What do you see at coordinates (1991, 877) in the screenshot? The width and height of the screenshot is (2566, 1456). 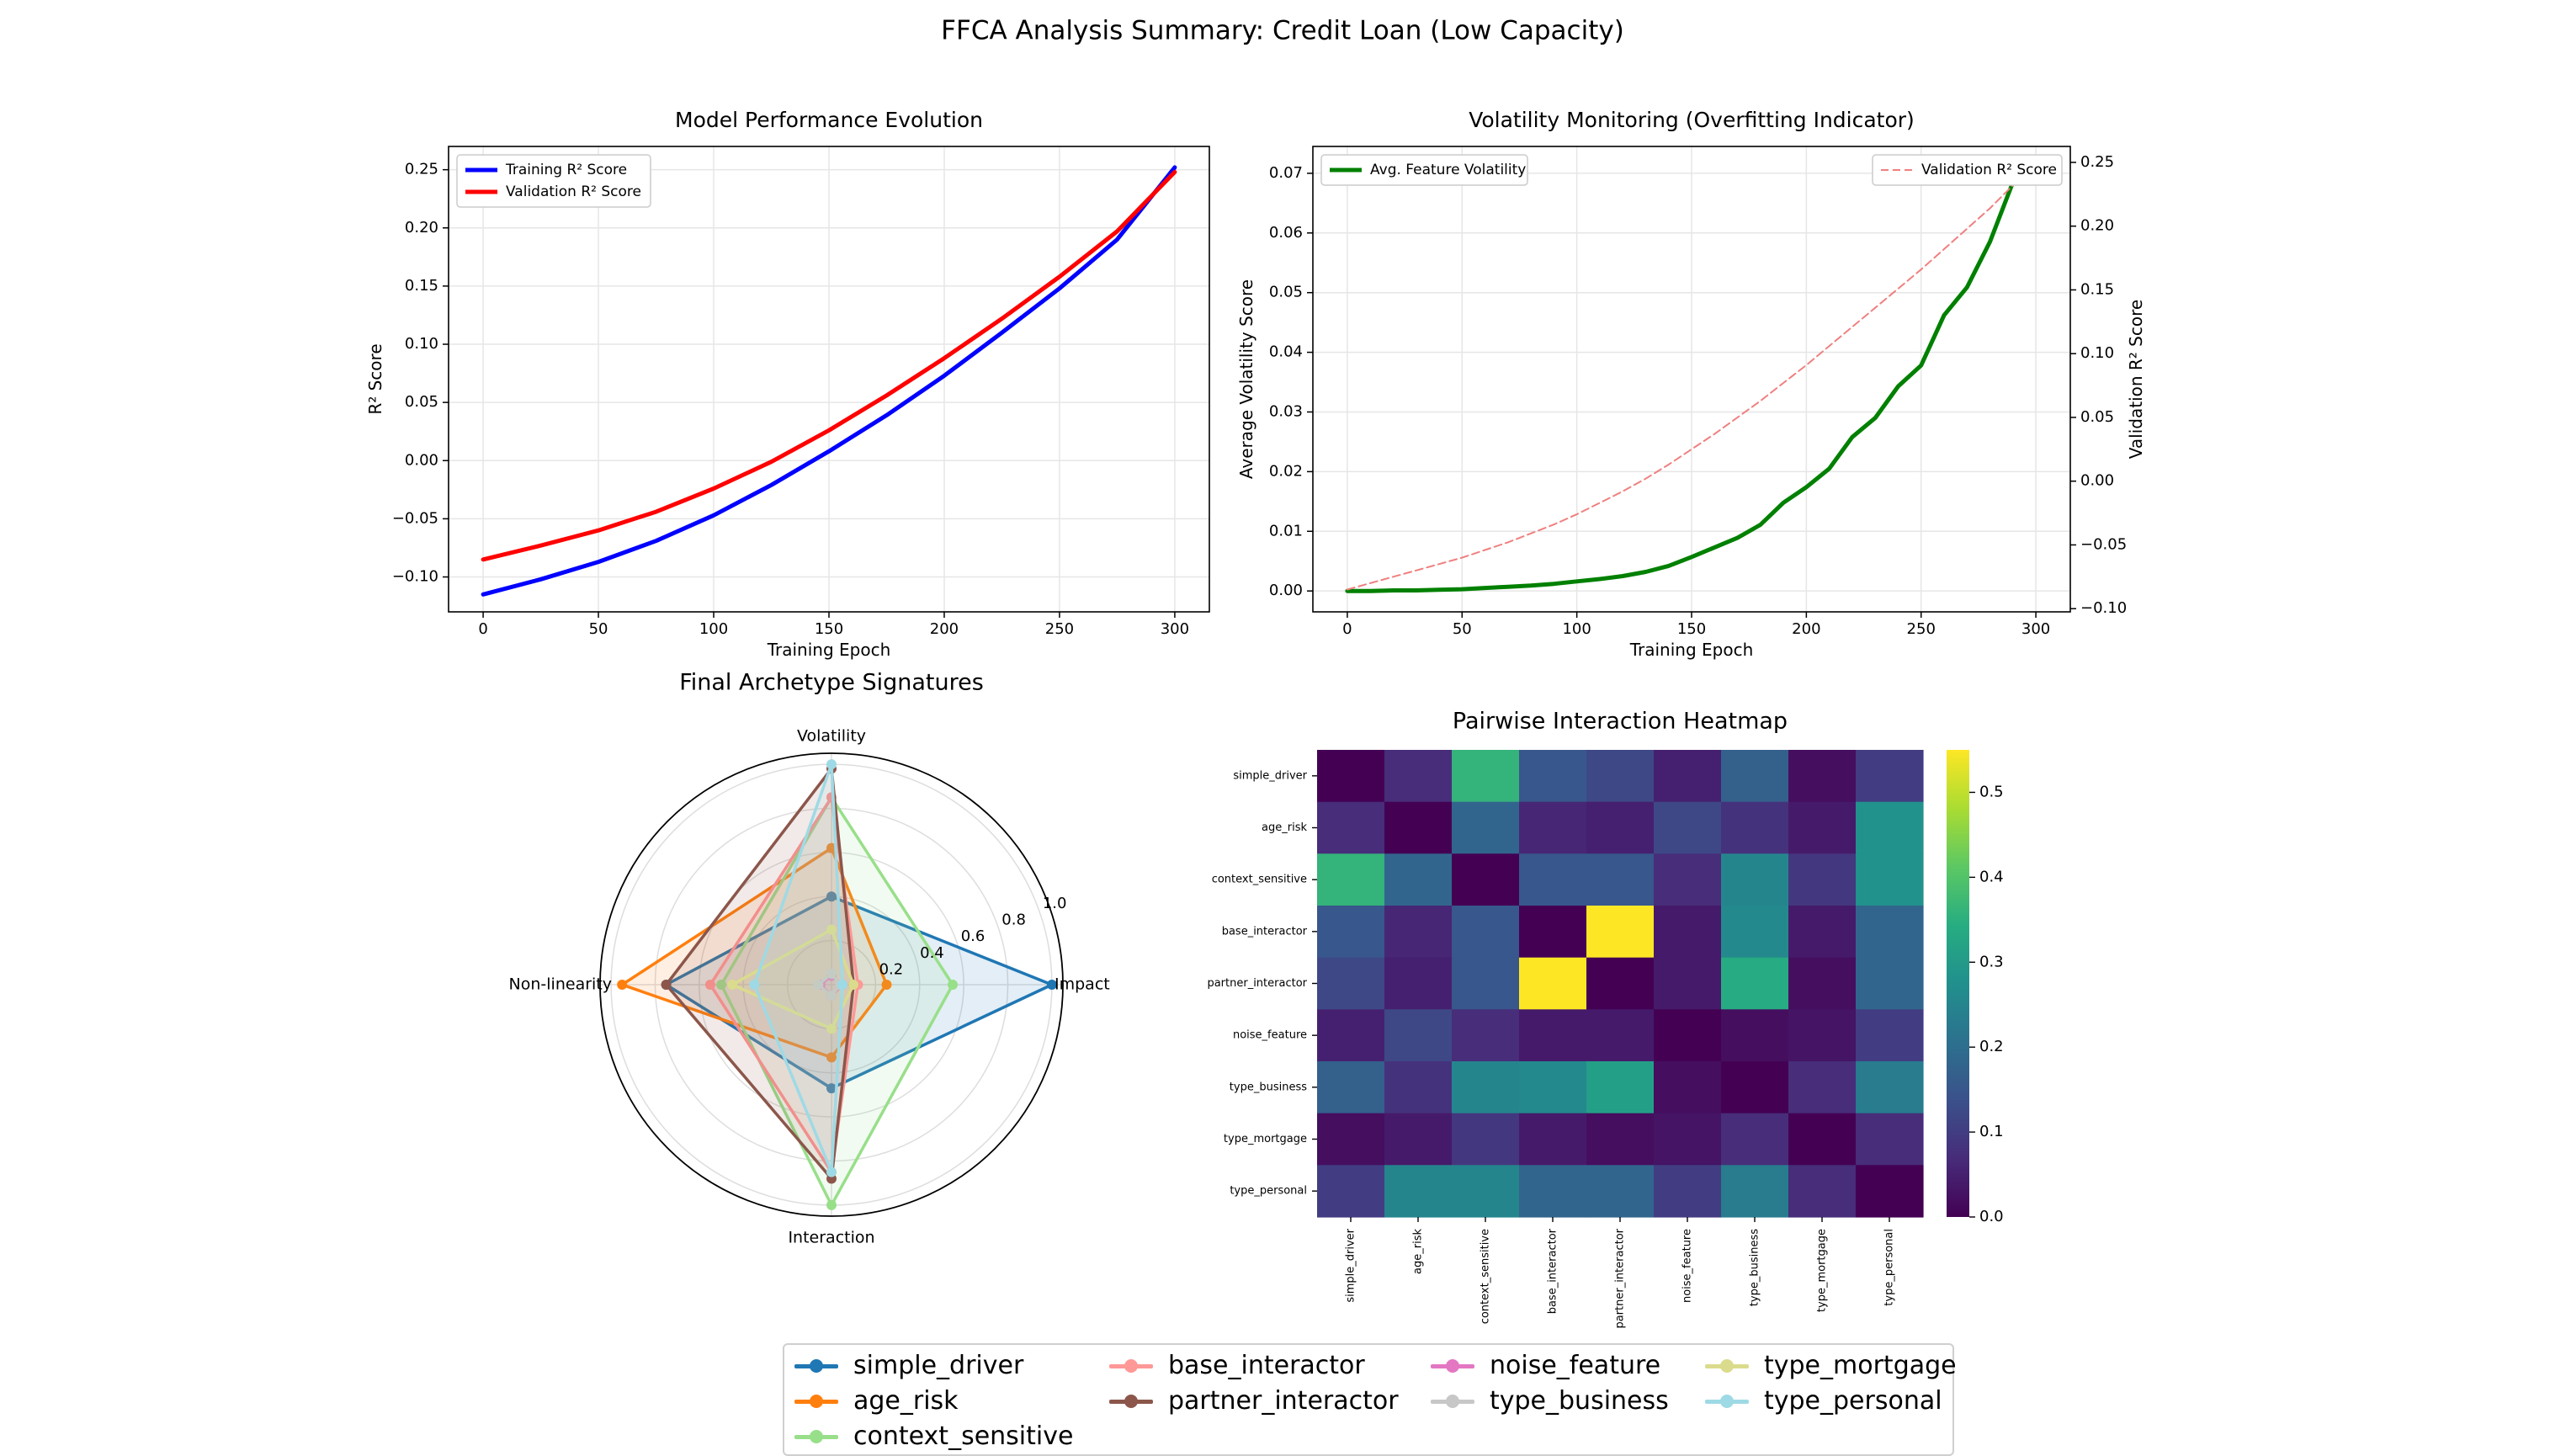 I see `colorbar-tick-label: 0.4` at bounding box center [1991, 877].